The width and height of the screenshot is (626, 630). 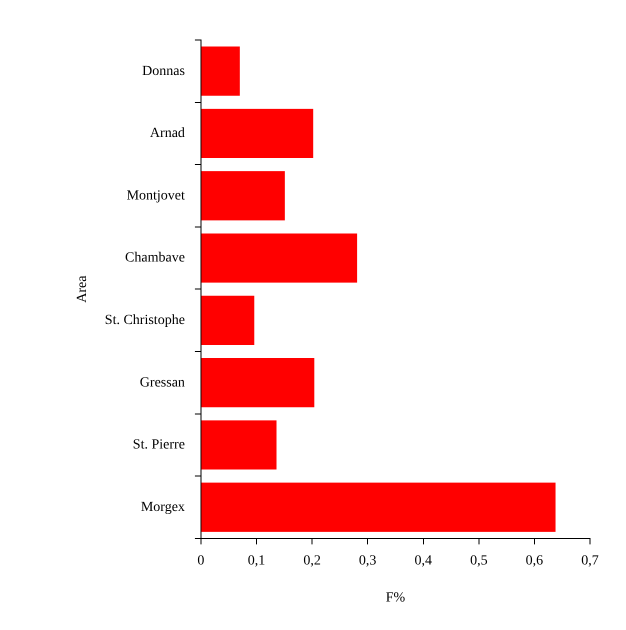 I want to click on x-tick-label: 0,2, so click(x=312, y=560).